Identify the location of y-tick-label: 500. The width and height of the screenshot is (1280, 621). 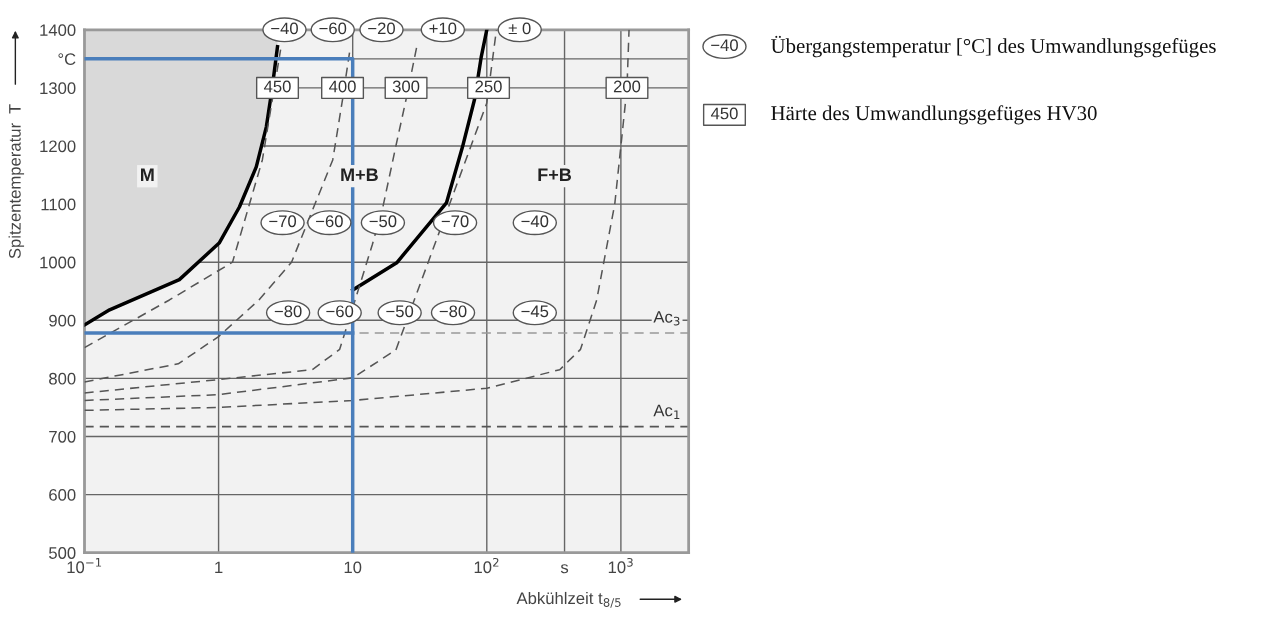
(62, 553).